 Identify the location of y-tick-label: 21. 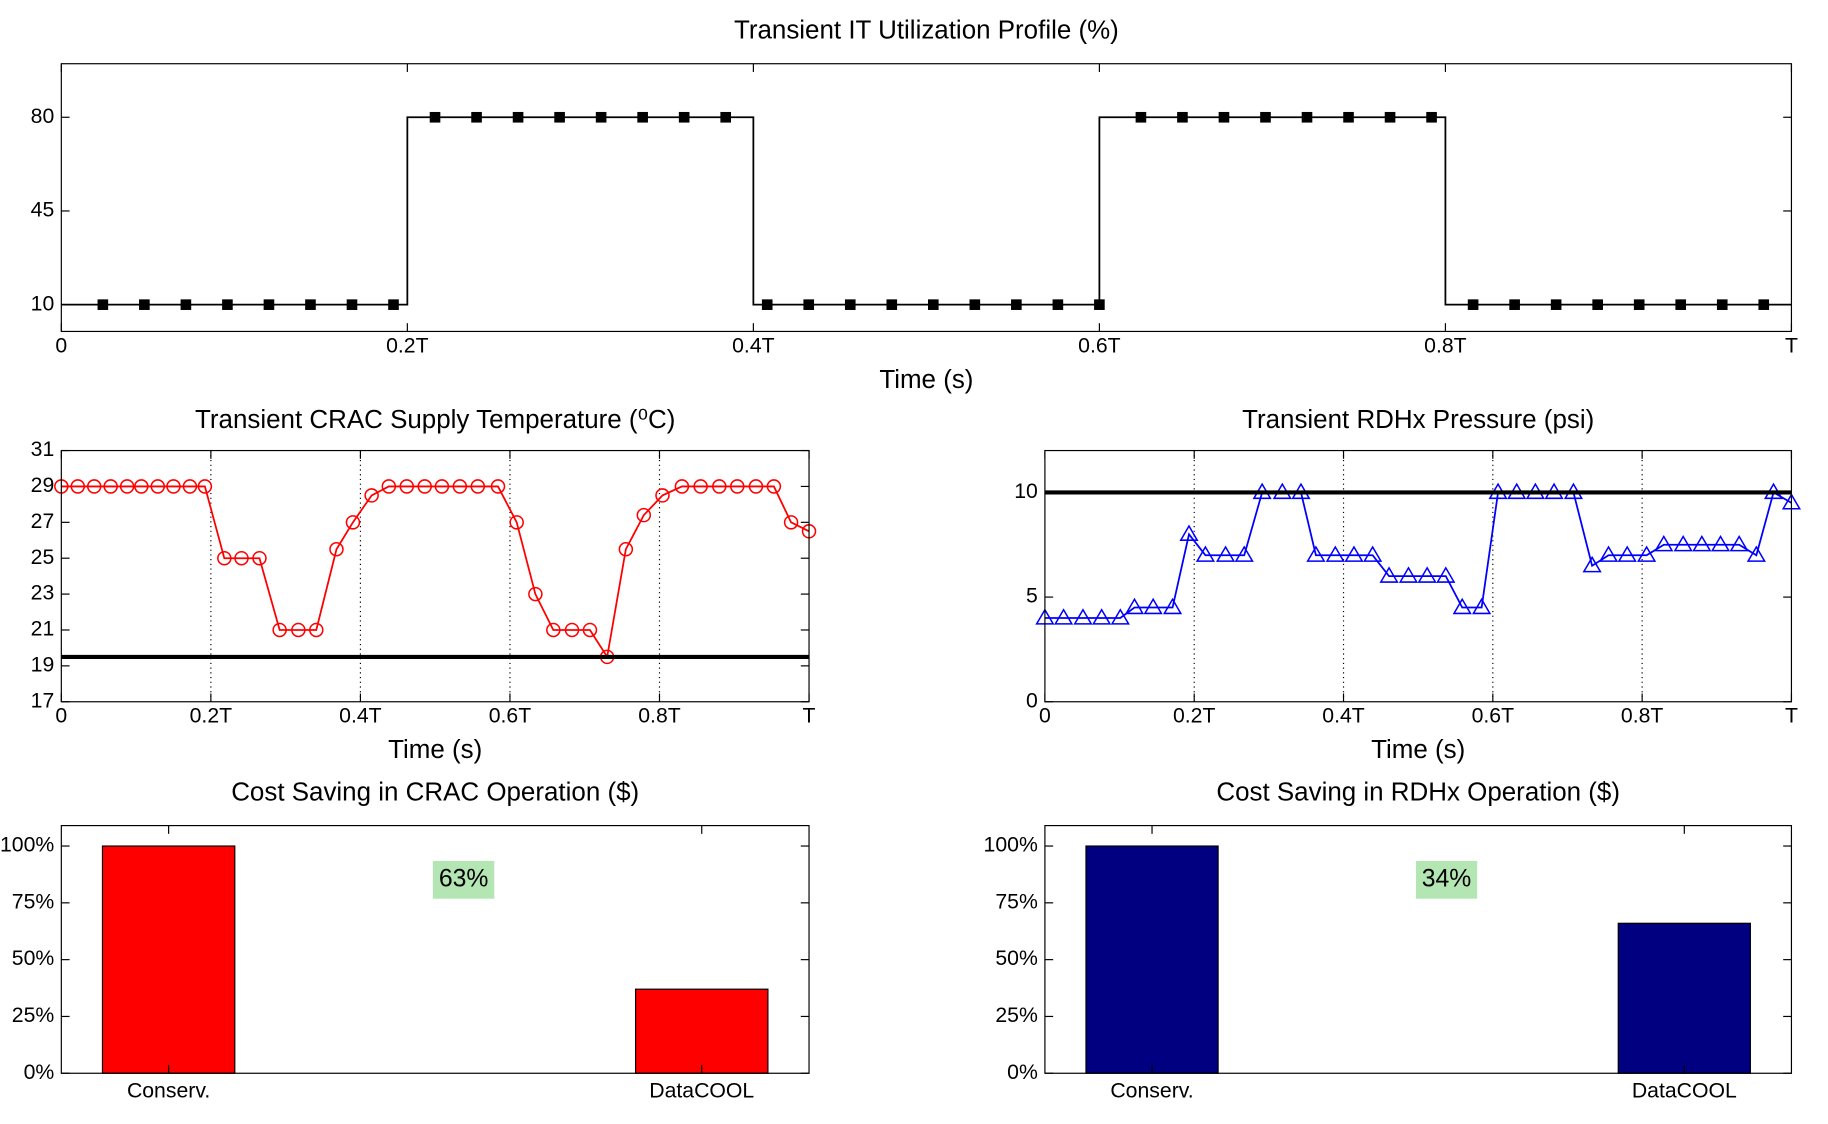
(43, 629).